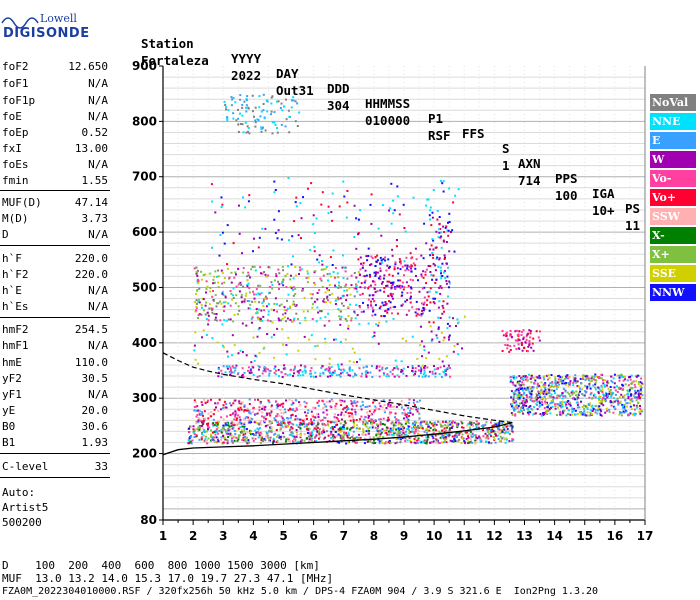 This screenshot has width=700, height=600. Describe the element at coordinates (55, 290) in the screenshot. I see `param-row: h`E N/A` at that location.